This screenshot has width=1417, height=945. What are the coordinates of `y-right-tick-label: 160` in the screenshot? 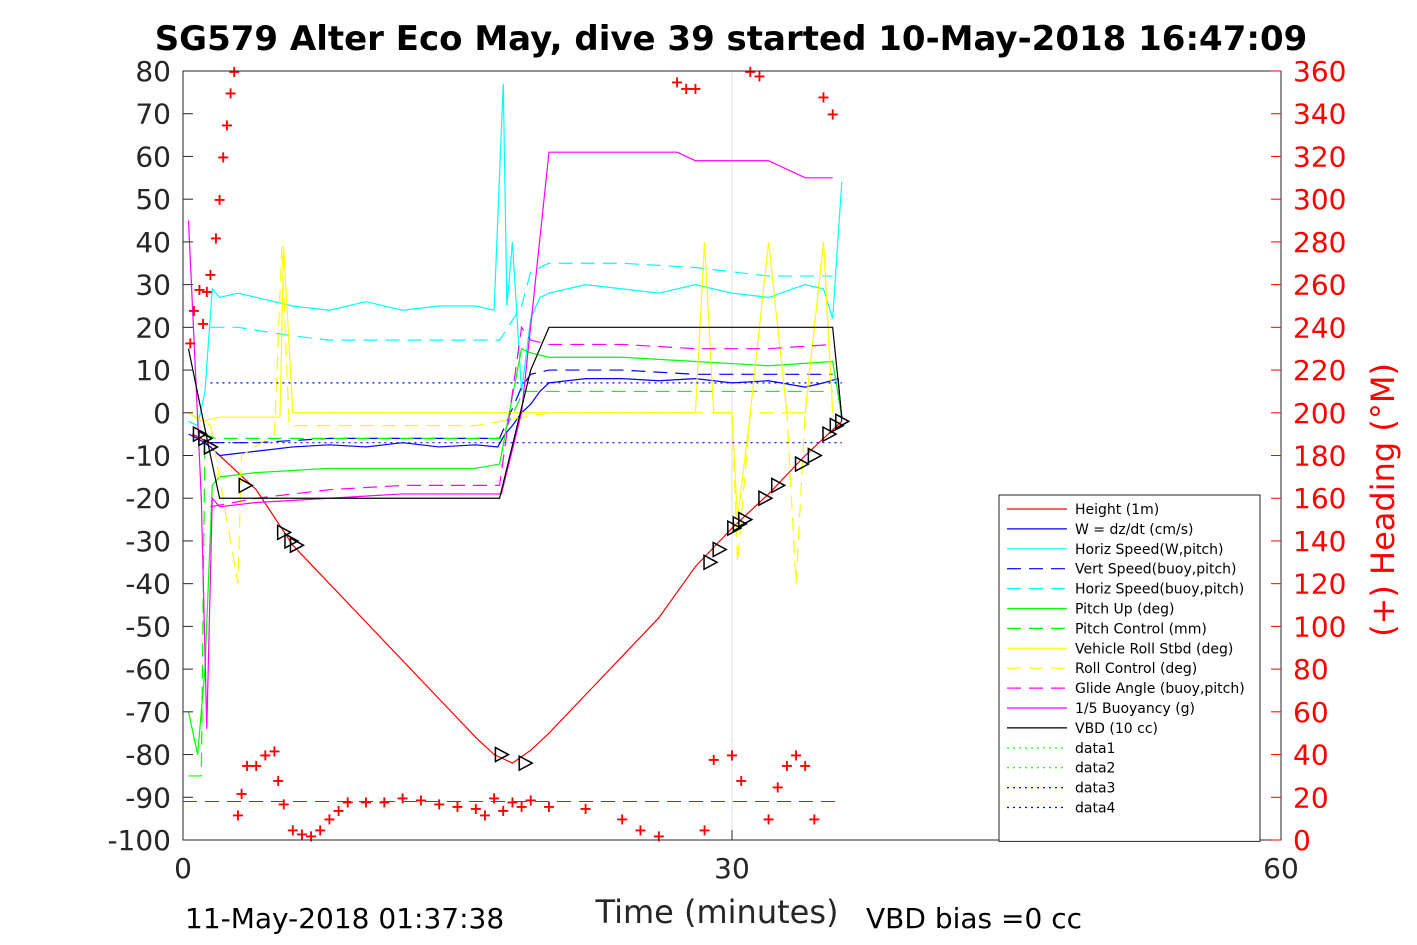 It's located at (1319, 498).